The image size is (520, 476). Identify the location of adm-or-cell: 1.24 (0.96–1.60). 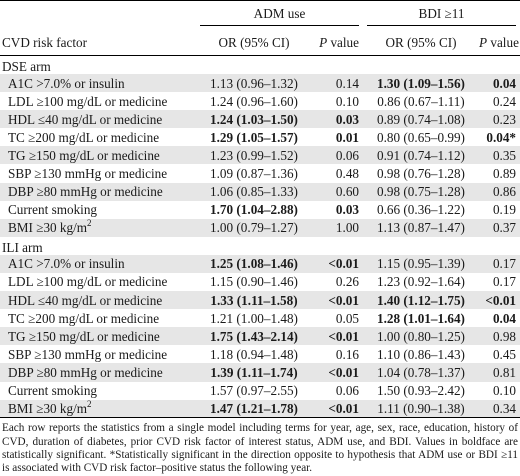
(254, 101).